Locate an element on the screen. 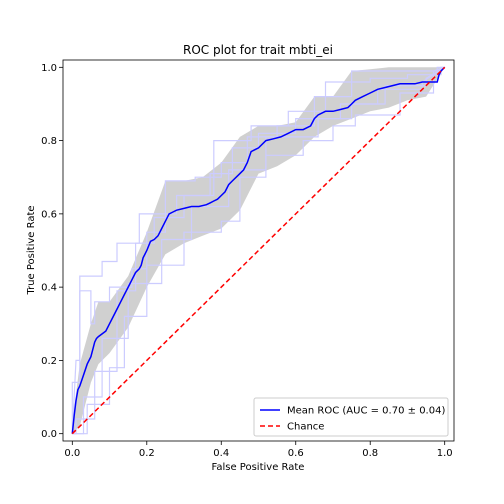  legend-box is located at coordinates (351, 417).